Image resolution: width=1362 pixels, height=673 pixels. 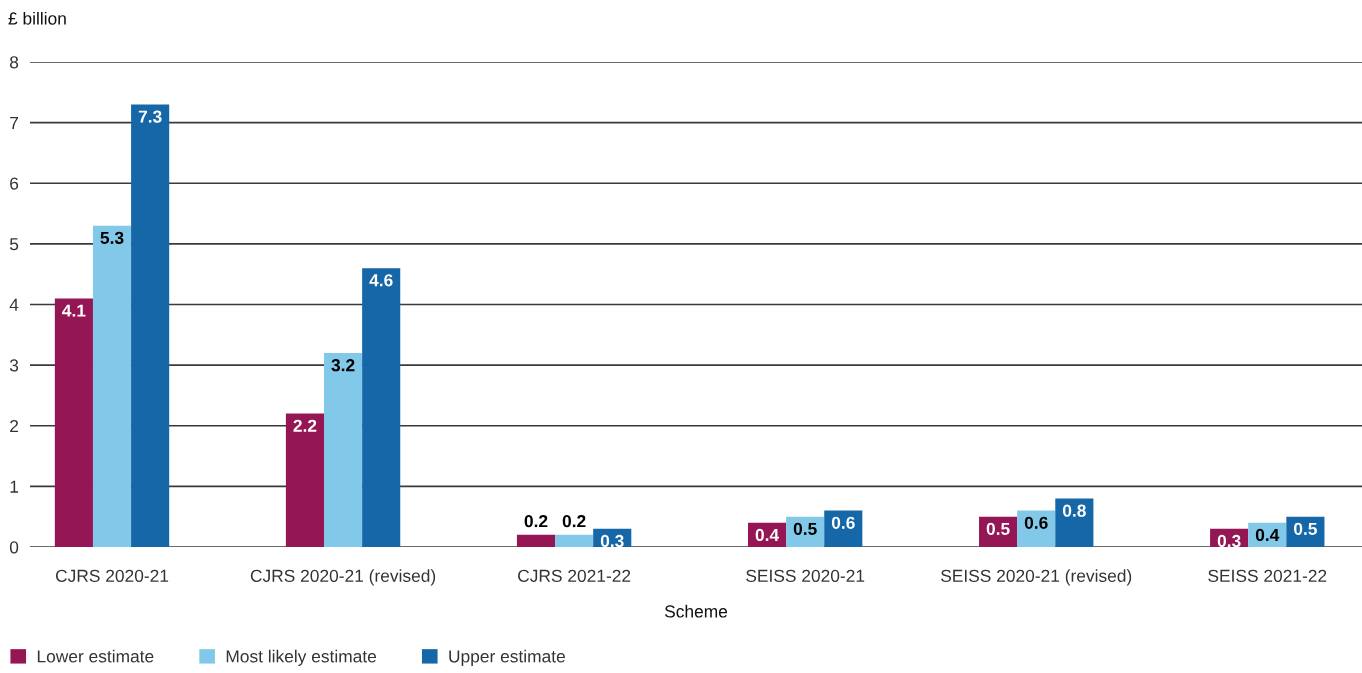 I want to click on x-axis-title: Scheme, so click(x=696, y=611).